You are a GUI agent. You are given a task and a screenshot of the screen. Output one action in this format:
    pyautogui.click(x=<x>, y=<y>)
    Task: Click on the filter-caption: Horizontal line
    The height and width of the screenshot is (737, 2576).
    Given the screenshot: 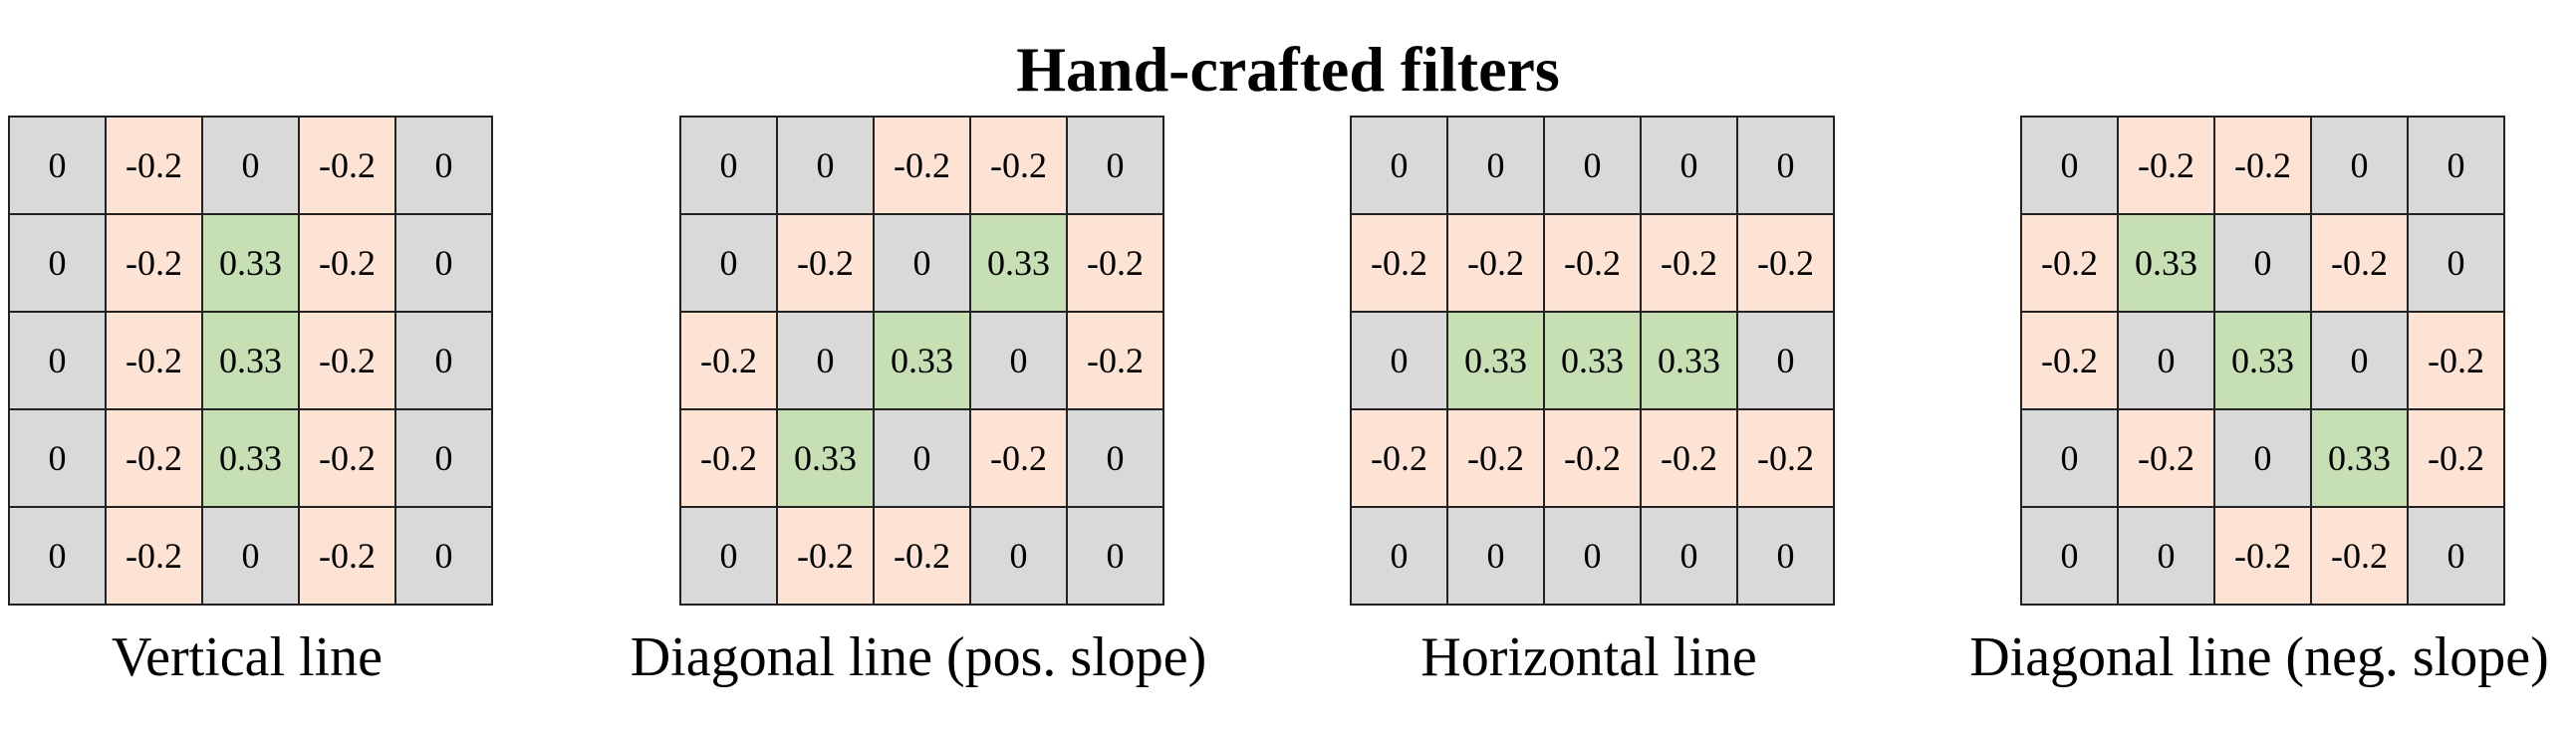 What is the action you would take?
    pyautogui.click(x=1588, y=657)
    